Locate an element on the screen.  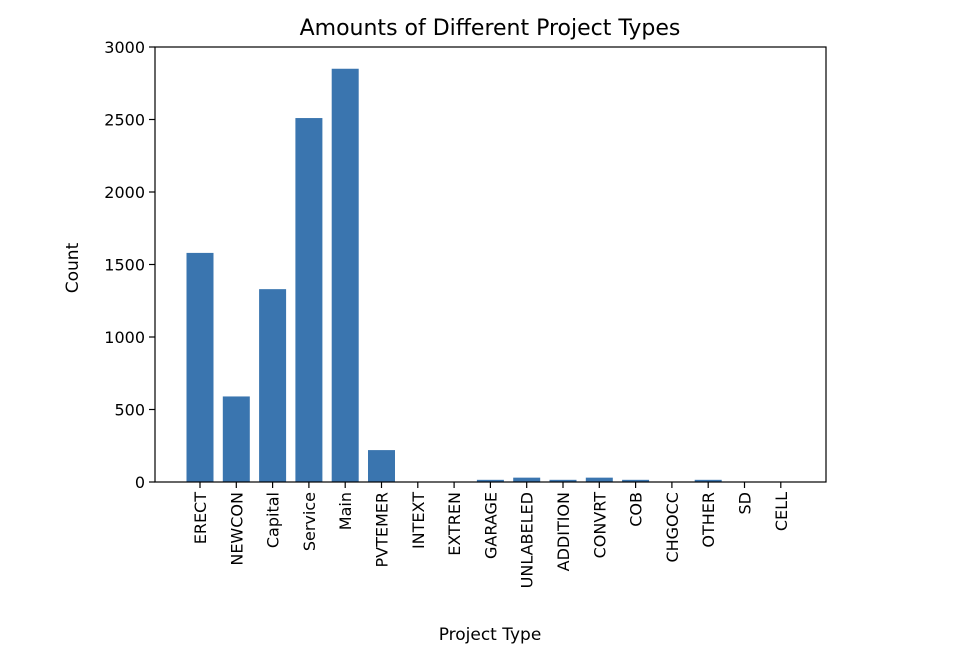
x-tick-label-cob: COB is located at coordinates (636, 509).